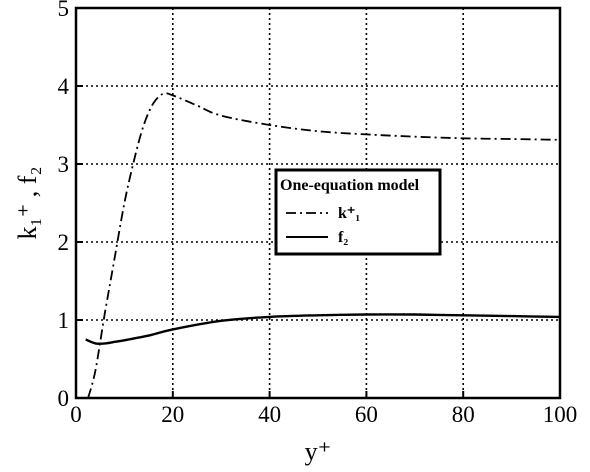  I want to click on y-tick-label: 5, so click(64, 10).